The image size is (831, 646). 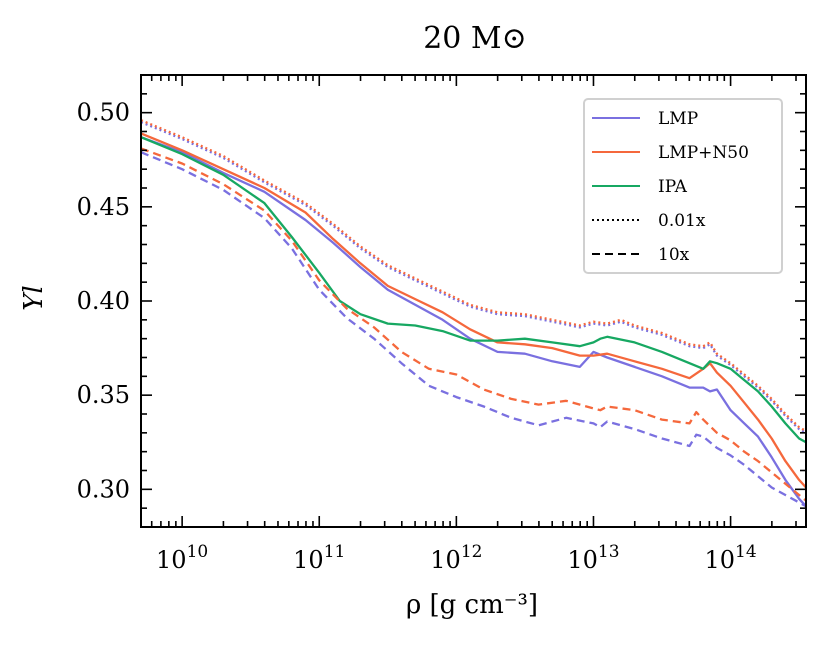 I want to click on legend-label: IPA, so click(x=673, y=187).